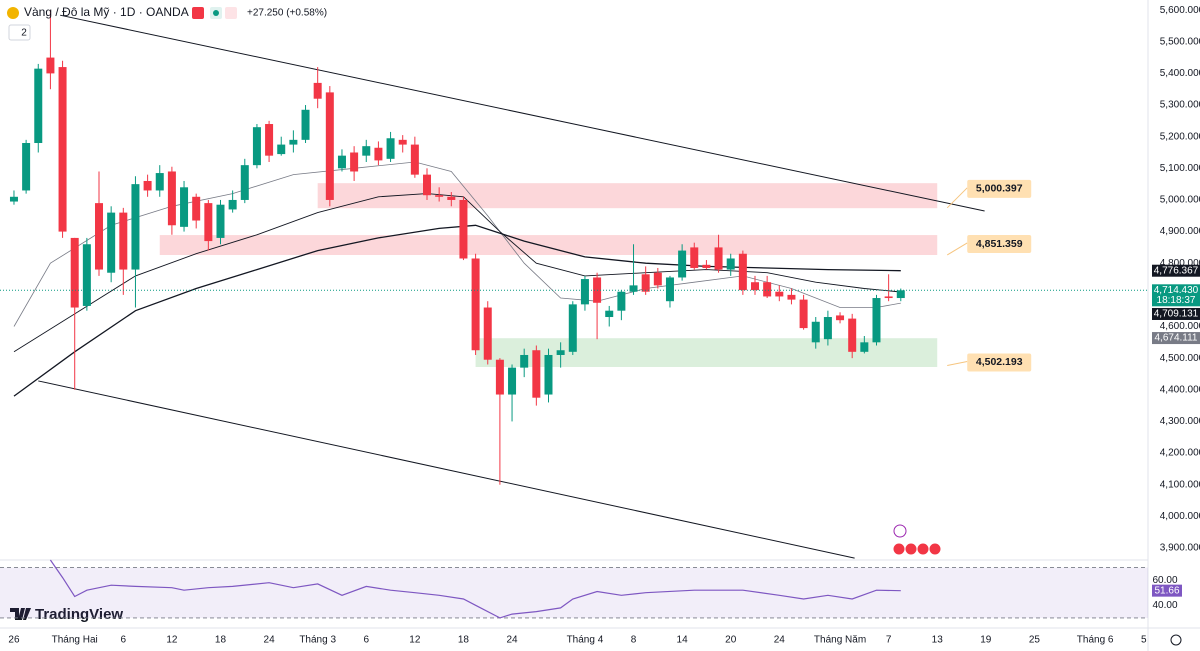 The image size is (1200, 651). Describe the element at coordinates (1176, 300) in the screenshot. I see `countdown: 18:18:37` at that location.